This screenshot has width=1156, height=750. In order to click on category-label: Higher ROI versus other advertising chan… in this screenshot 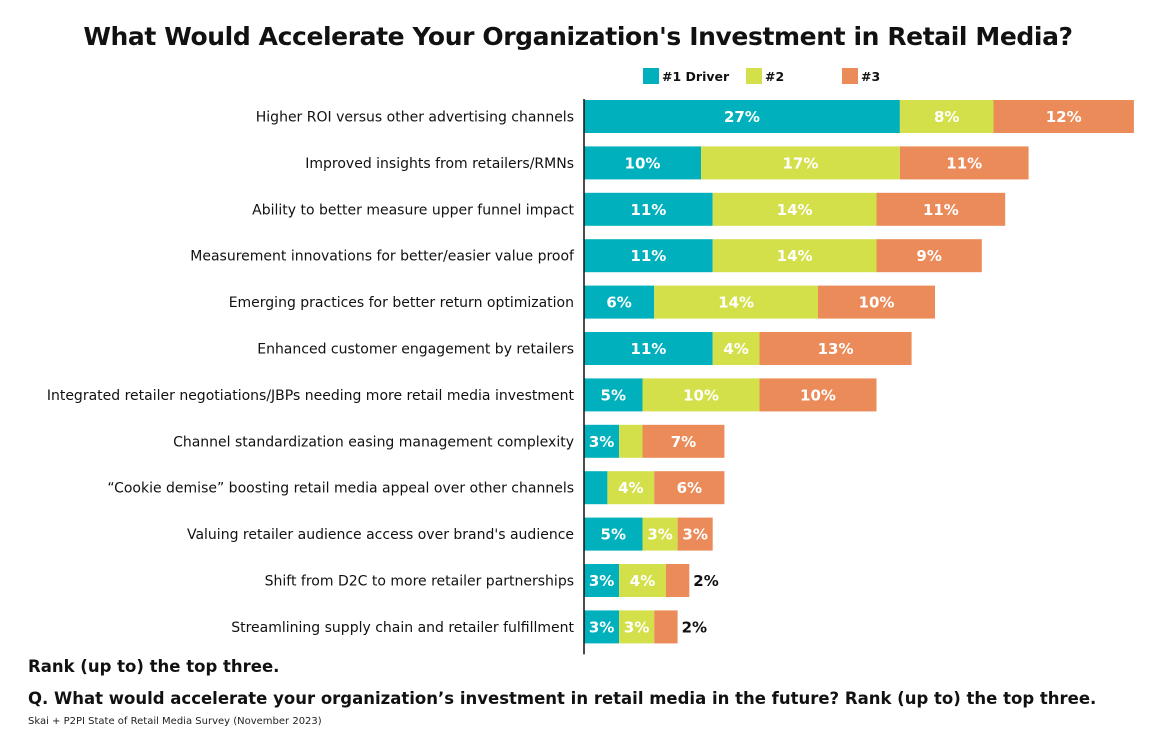, I will do `click(415, 118)`.